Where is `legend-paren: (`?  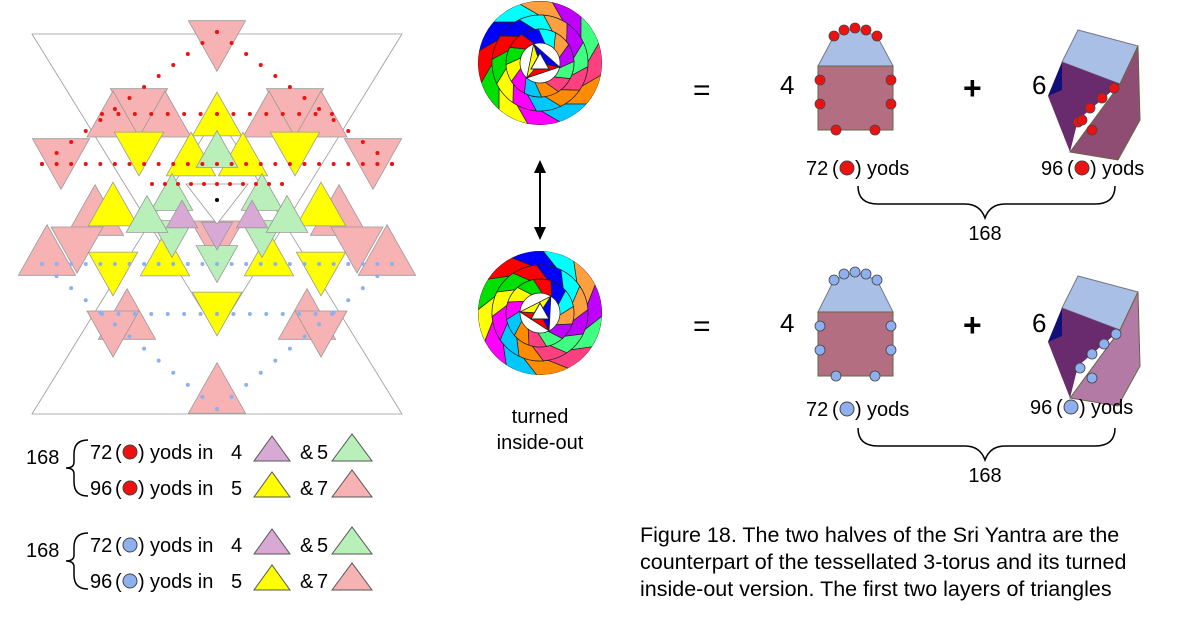 legend-paren: ( is located at coordinates (118, 546).